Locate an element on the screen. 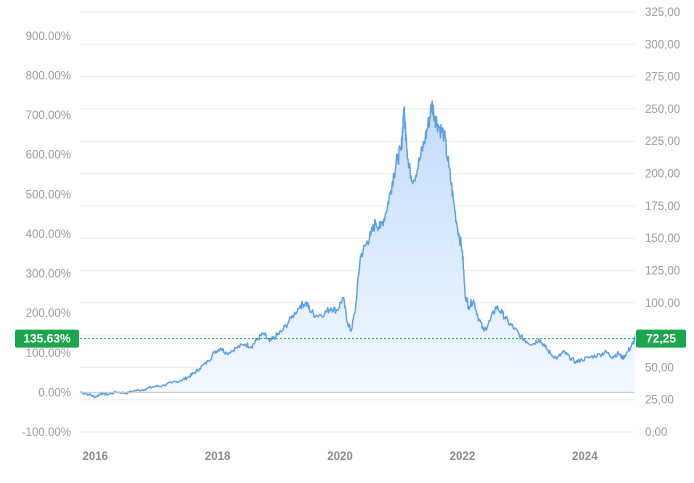 The image size is (694, 483). current-percent-badge: 135.63% is located at coordinates (47, 338).